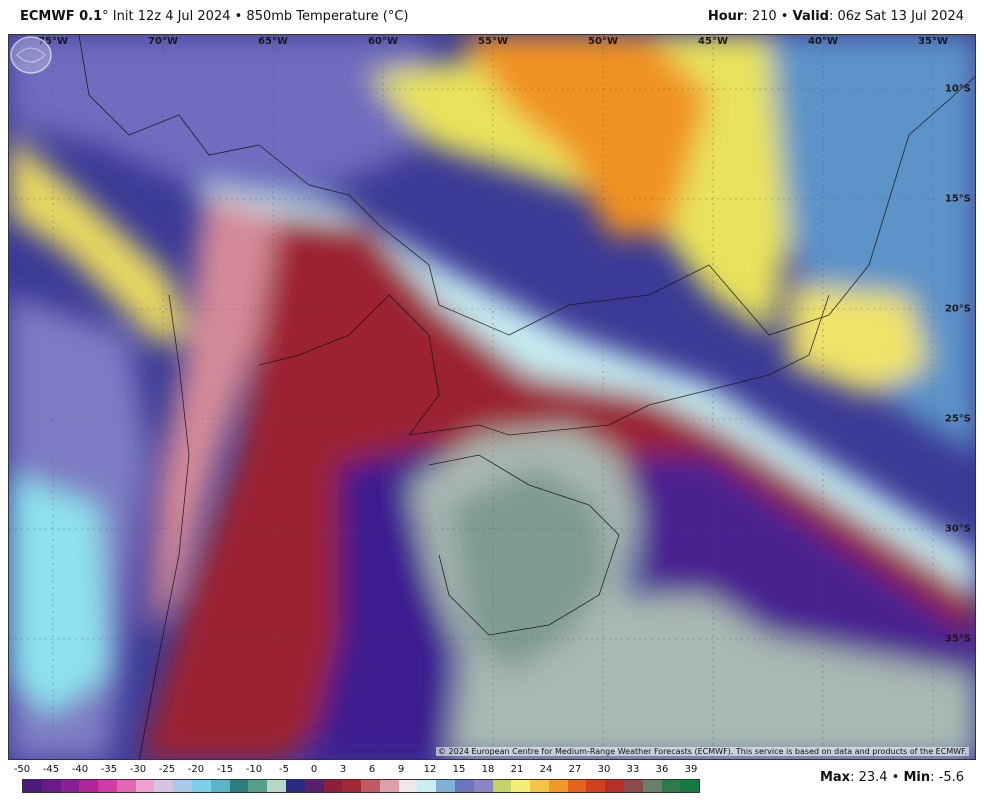 The width and height of the screenshot is (984, 808). What do you see at coordinates (546, 769) in the screenshot?
I see `tick-label: 24` at bounding box center [546, 769].